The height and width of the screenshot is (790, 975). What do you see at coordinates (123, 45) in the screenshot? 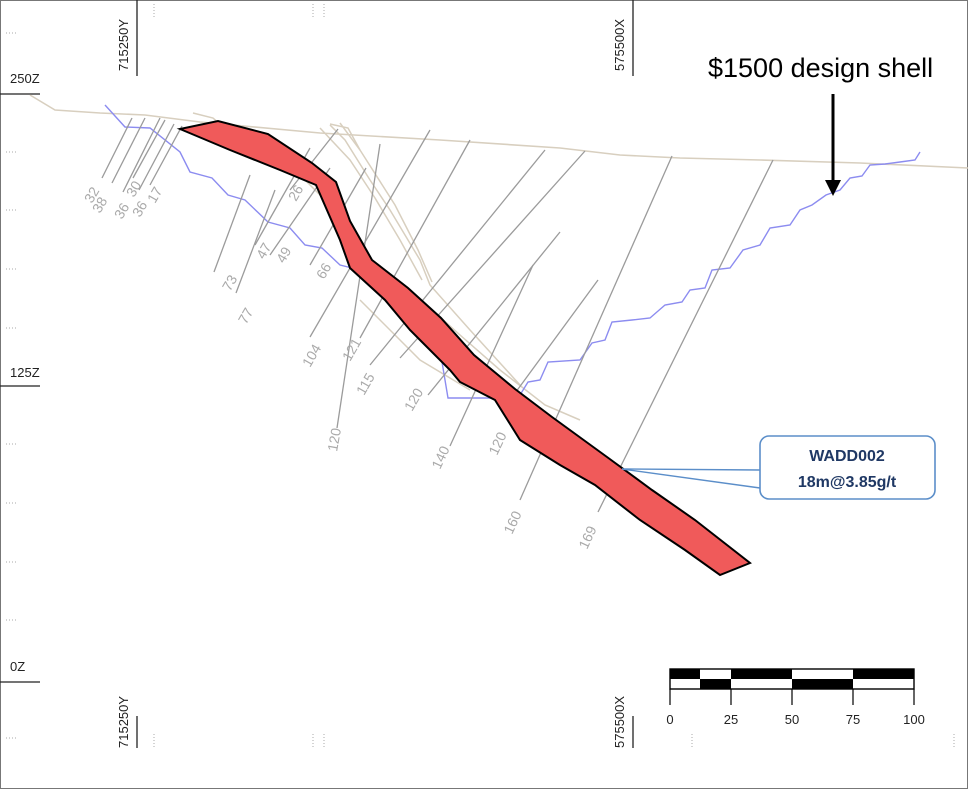
I see `northing-label-top: 715250Y` at bounding box center [123, 45].